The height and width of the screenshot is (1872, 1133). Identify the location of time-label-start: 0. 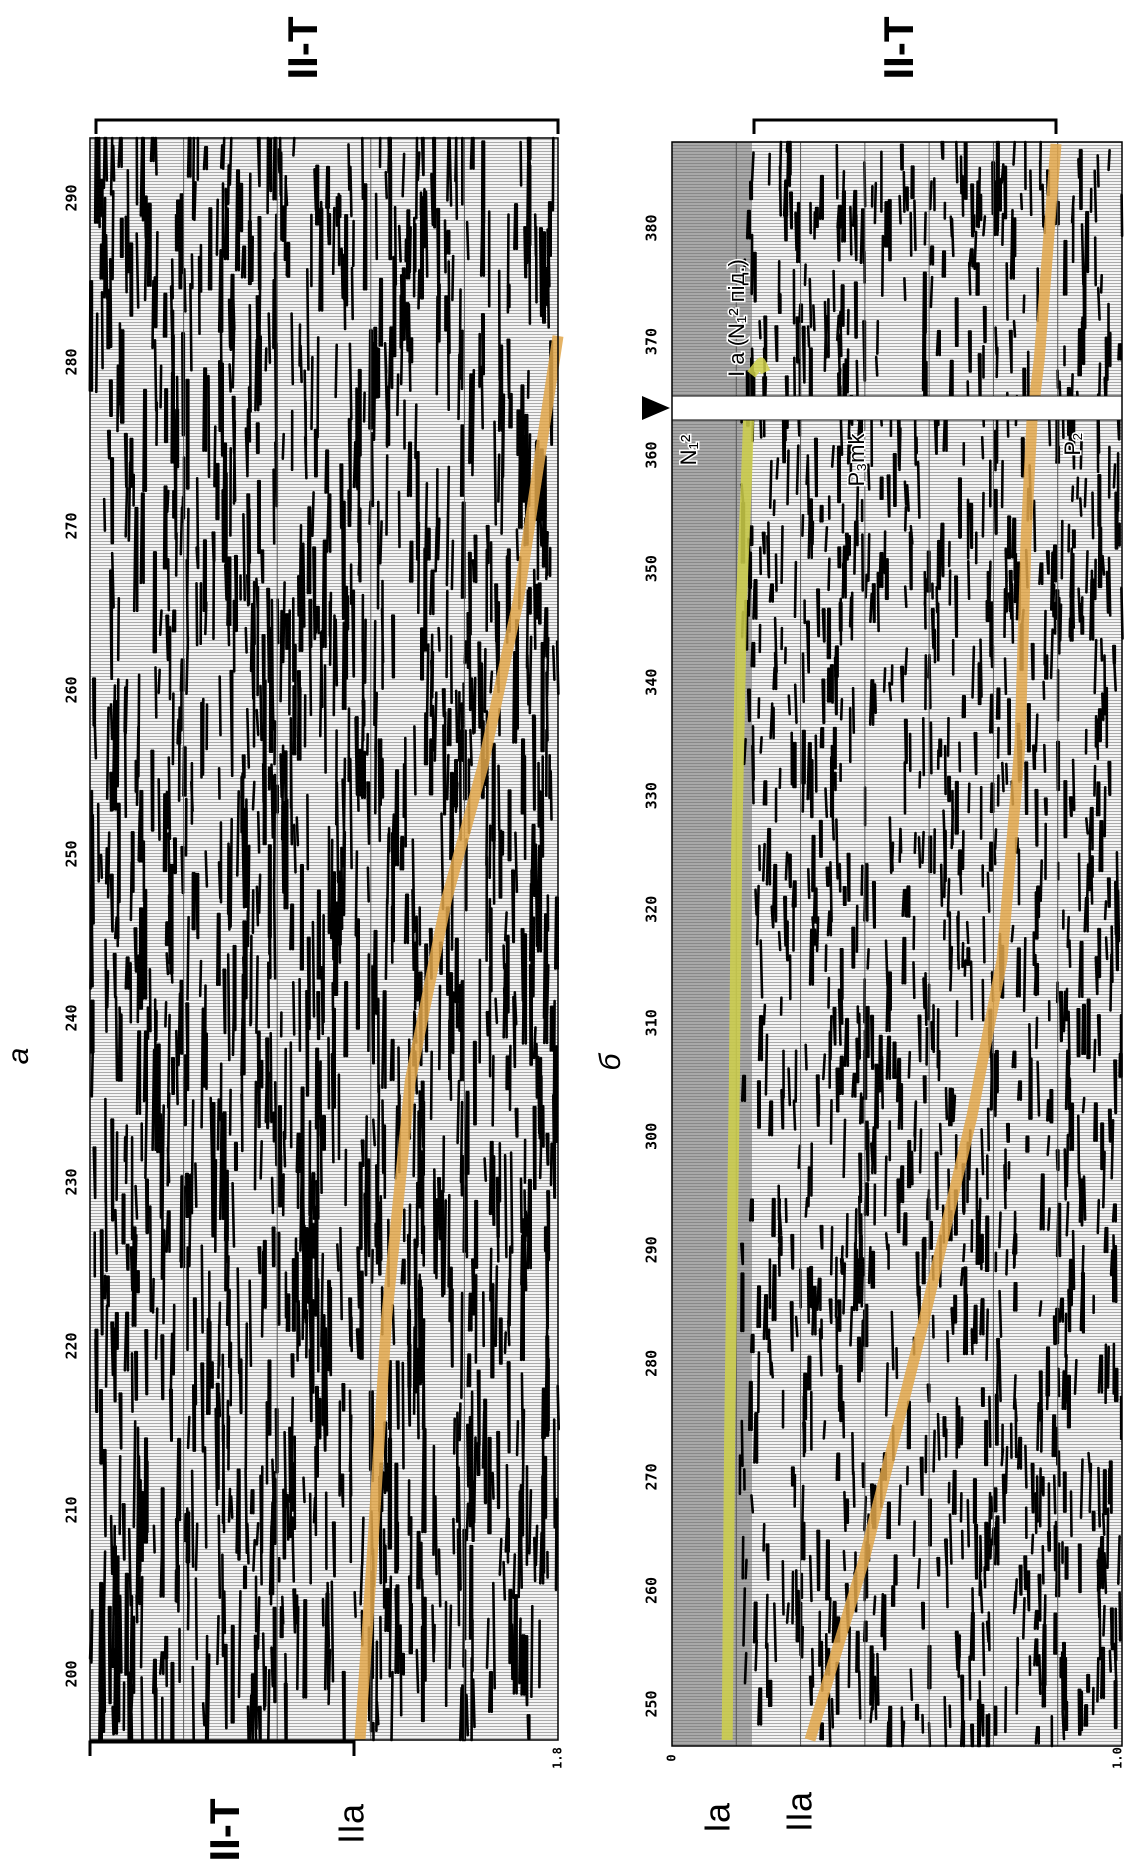
(672, 1757).